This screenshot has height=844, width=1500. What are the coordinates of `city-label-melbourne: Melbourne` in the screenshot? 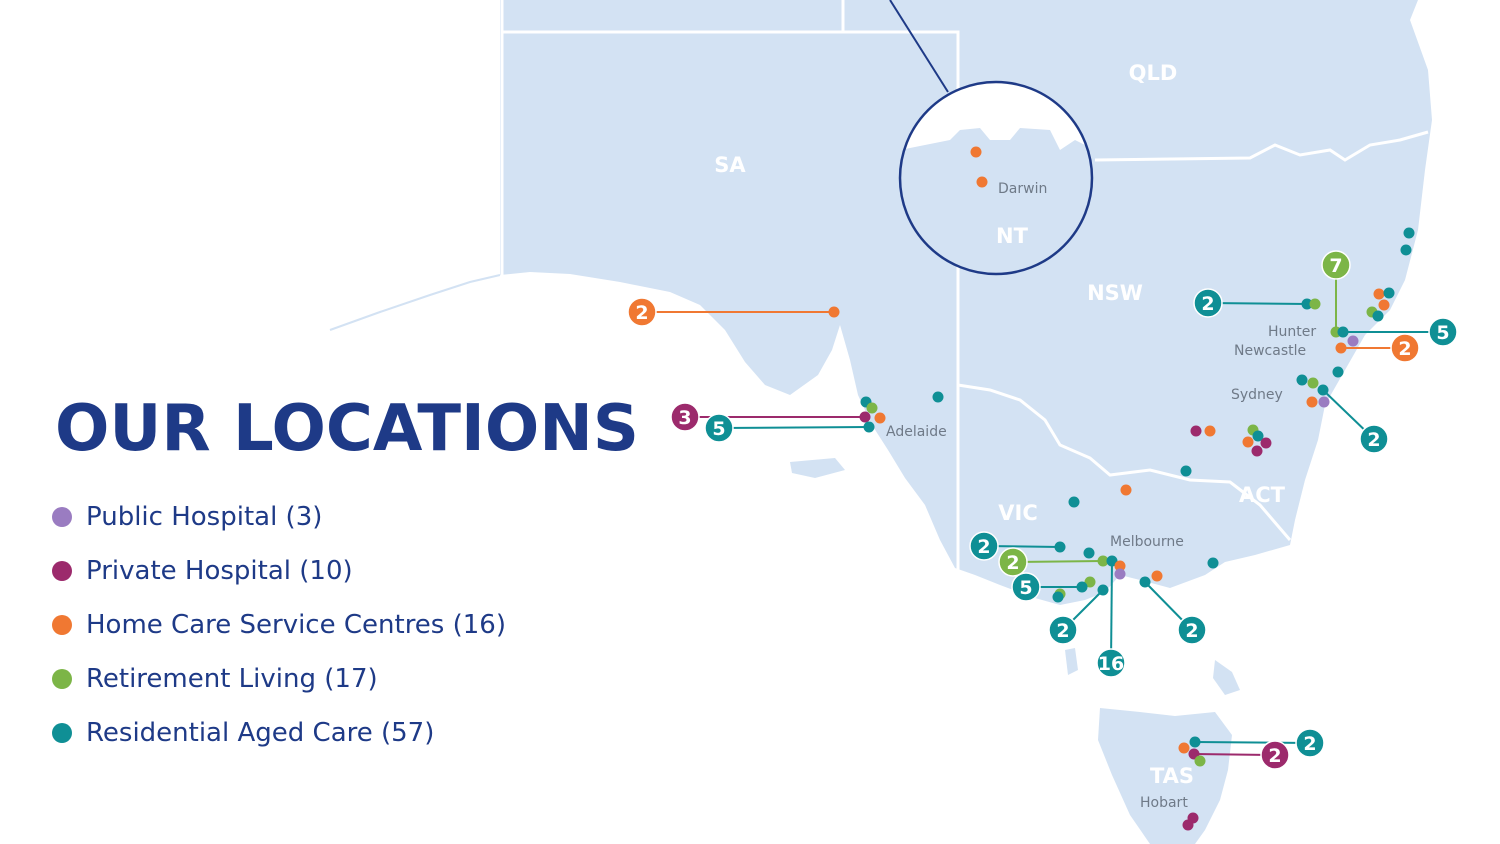 It's located at (1147, 542).